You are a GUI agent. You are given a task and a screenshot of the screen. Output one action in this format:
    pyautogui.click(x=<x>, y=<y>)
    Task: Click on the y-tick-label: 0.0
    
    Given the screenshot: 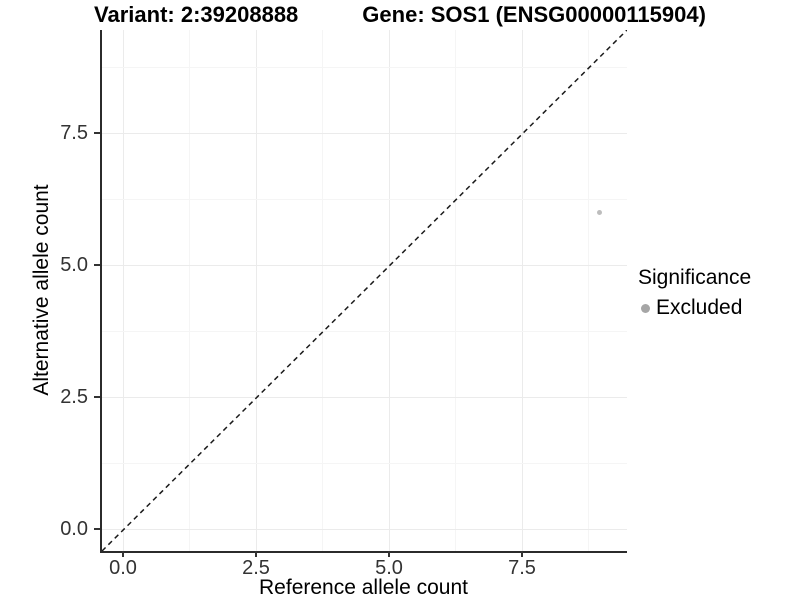 What is the action you would take?
    pyautogui.click(x=74, y=529)
    